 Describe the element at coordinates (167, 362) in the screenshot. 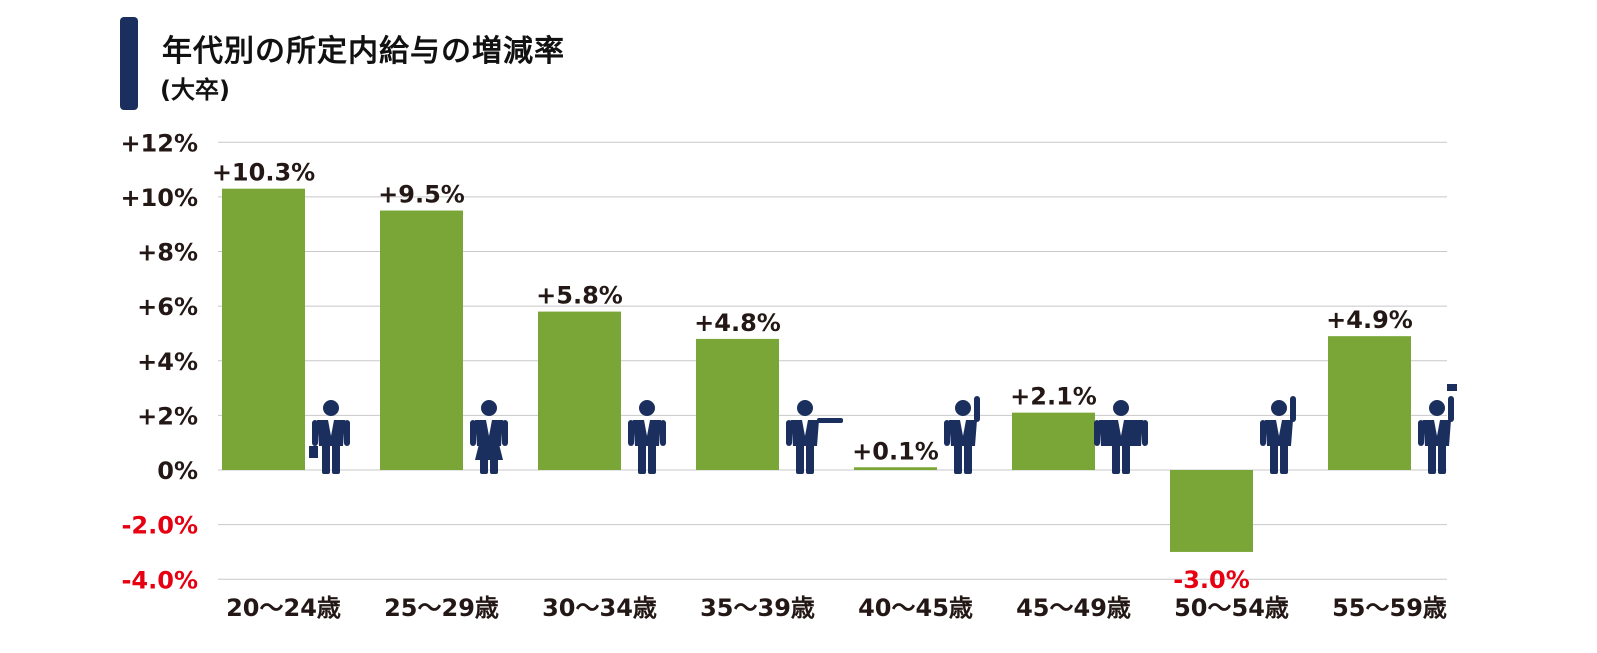

I see `y-tick-label: +4%` at that location.